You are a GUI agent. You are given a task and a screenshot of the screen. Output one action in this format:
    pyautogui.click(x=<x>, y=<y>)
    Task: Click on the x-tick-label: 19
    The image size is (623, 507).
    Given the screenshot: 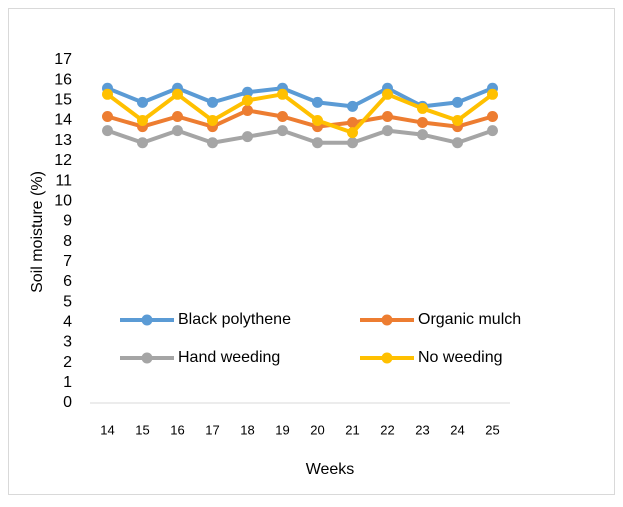 What is the action you would take?
    pyautogui.click(x=282, y=429)
    